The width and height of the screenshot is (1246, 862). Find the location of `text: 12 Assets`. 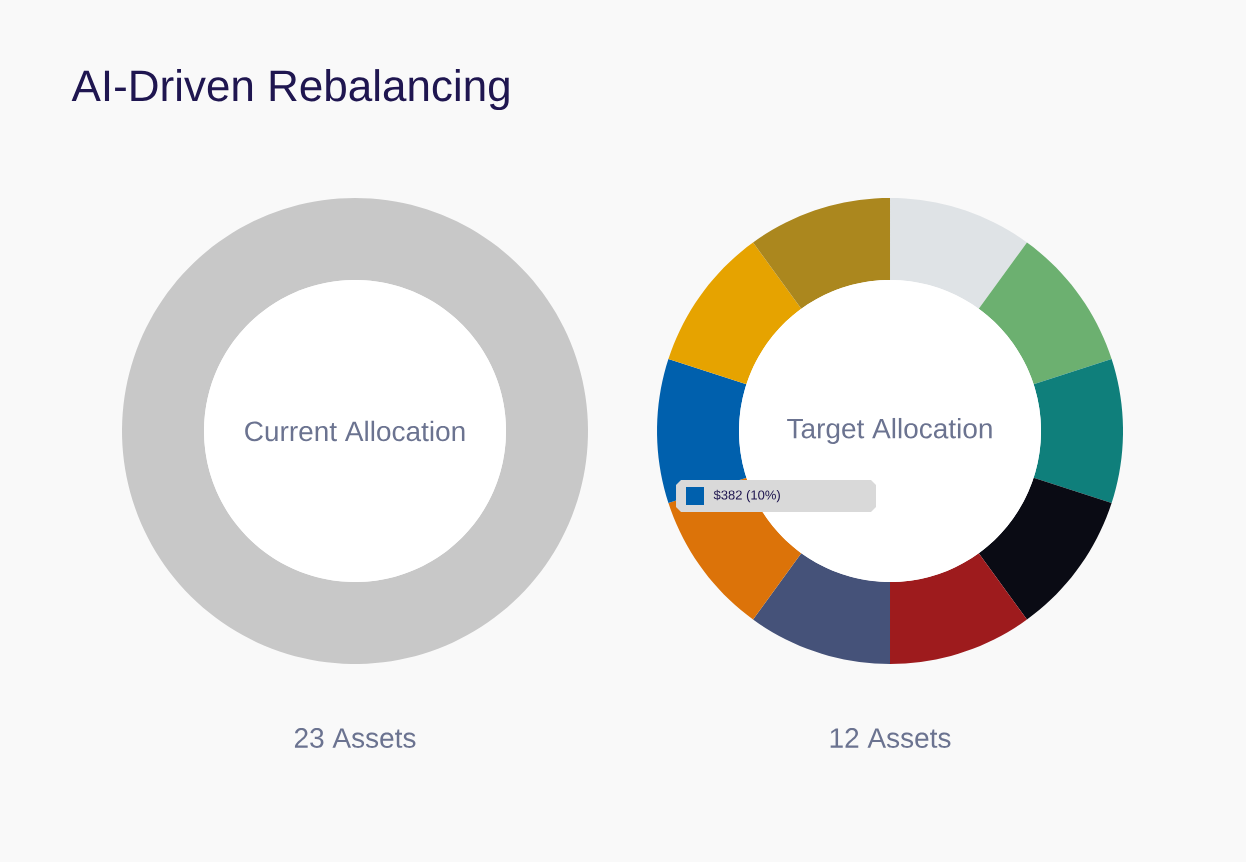

text: 12 Assets is located at coordinates (890, 738).